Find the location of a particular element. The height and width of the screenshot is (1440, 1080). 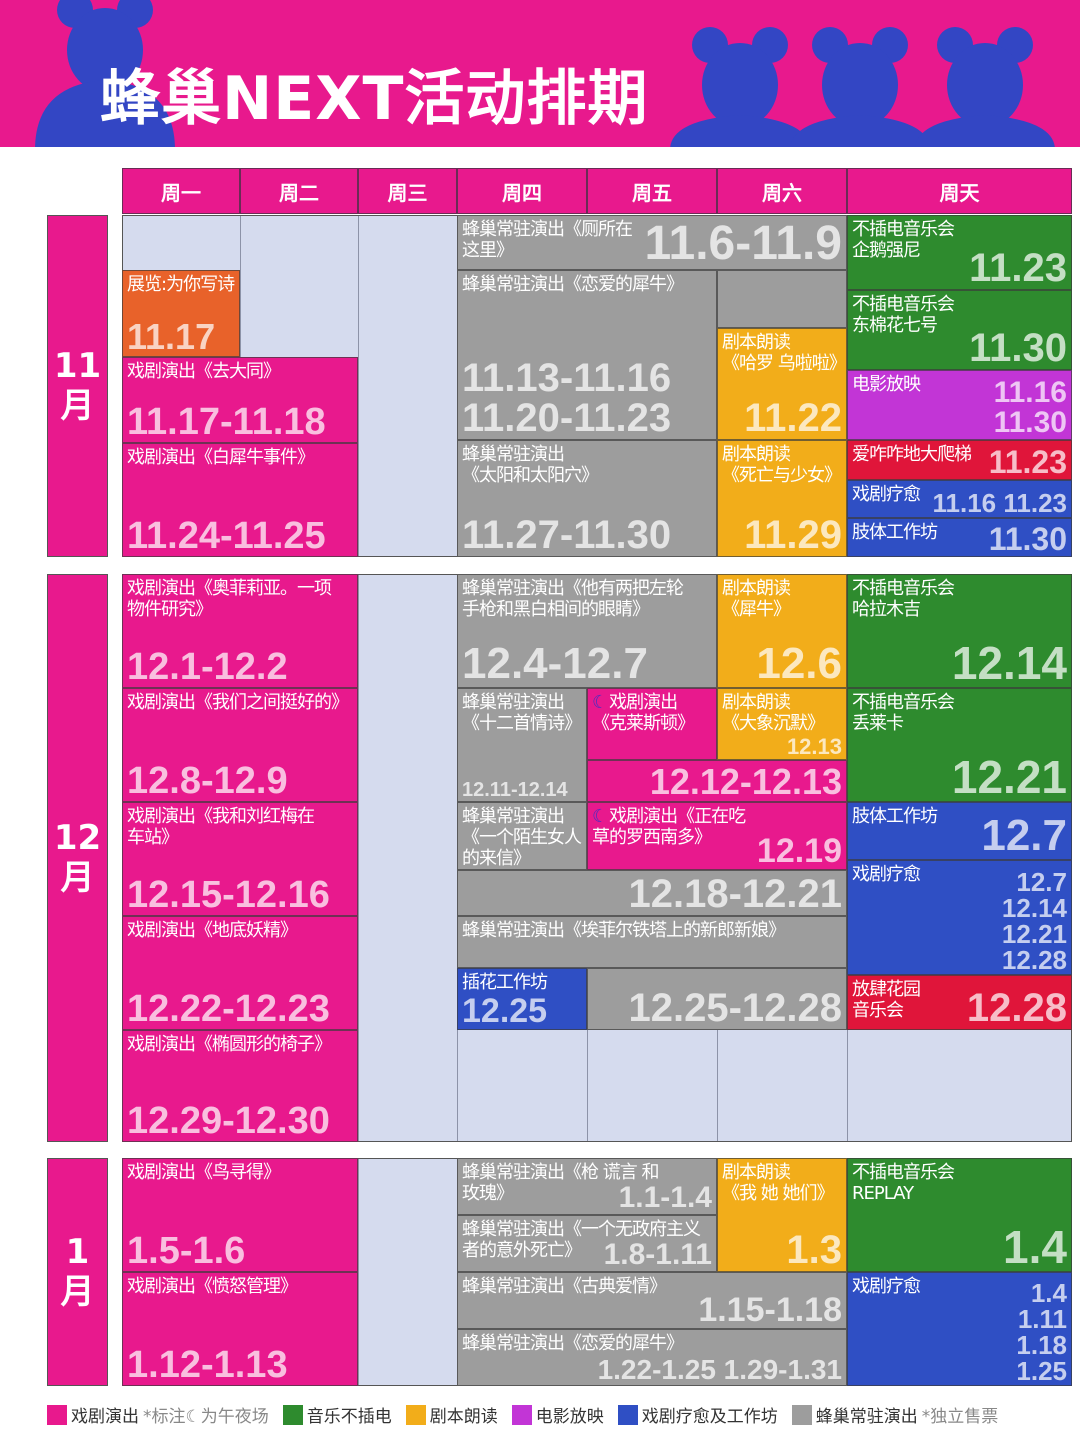

event-block-drama: 戏剧演出《我们之间挺好的》 12.8-12.9 is located at coordinates (240, 745).